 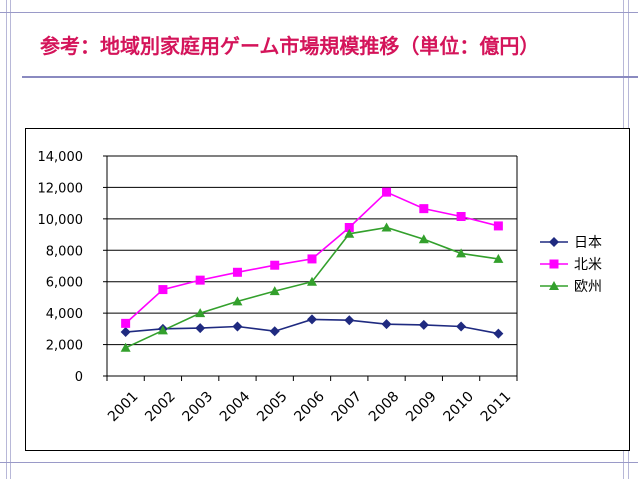 What do you see at coordinates (319, 462) in the screenshot?
I see `decor-bottom-line` at bounding box center [319, 462].